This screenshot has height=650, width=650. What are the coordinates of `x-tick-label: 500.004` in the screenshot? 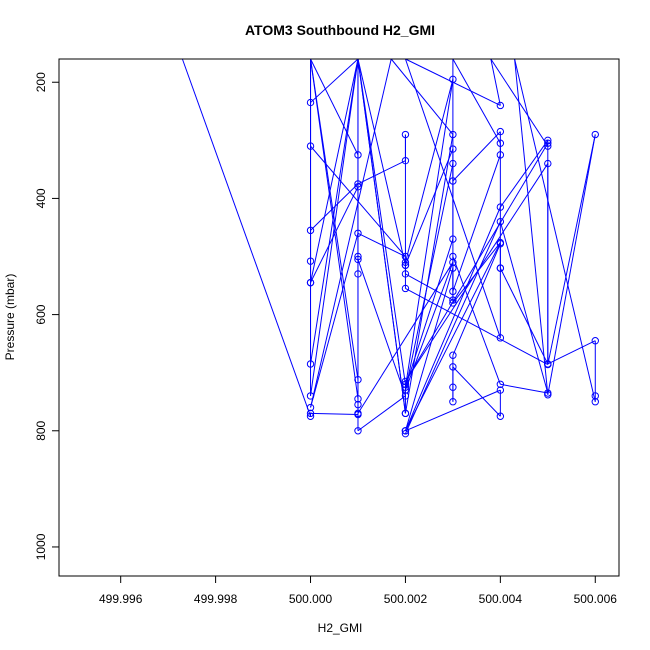 It's located at (501, 599).